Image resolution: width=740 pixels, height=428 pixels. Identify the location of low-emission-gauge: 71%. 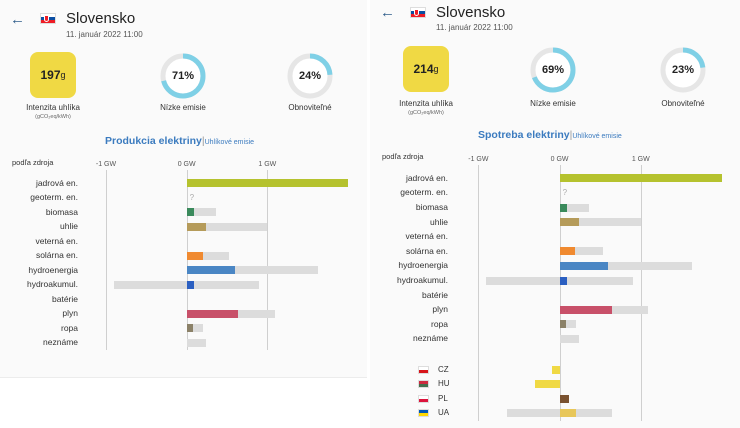
(183, 76).